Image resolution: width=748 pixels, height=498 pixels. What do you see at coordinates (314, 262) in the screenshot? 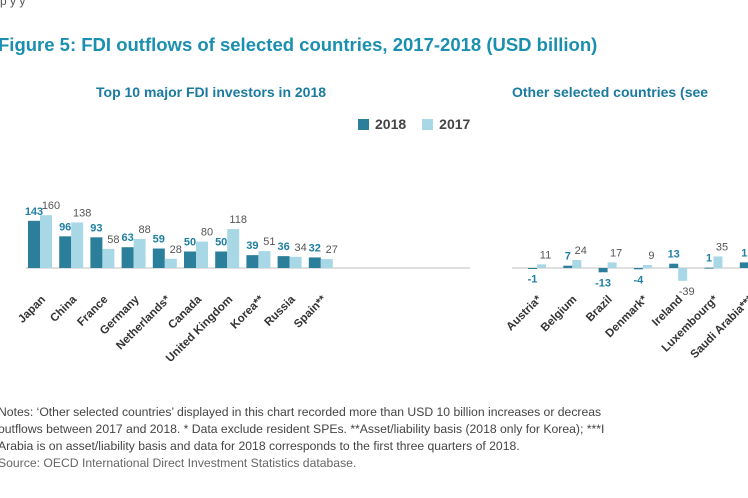
I see `bar-2018-spain` at bounding box center [314, 262].